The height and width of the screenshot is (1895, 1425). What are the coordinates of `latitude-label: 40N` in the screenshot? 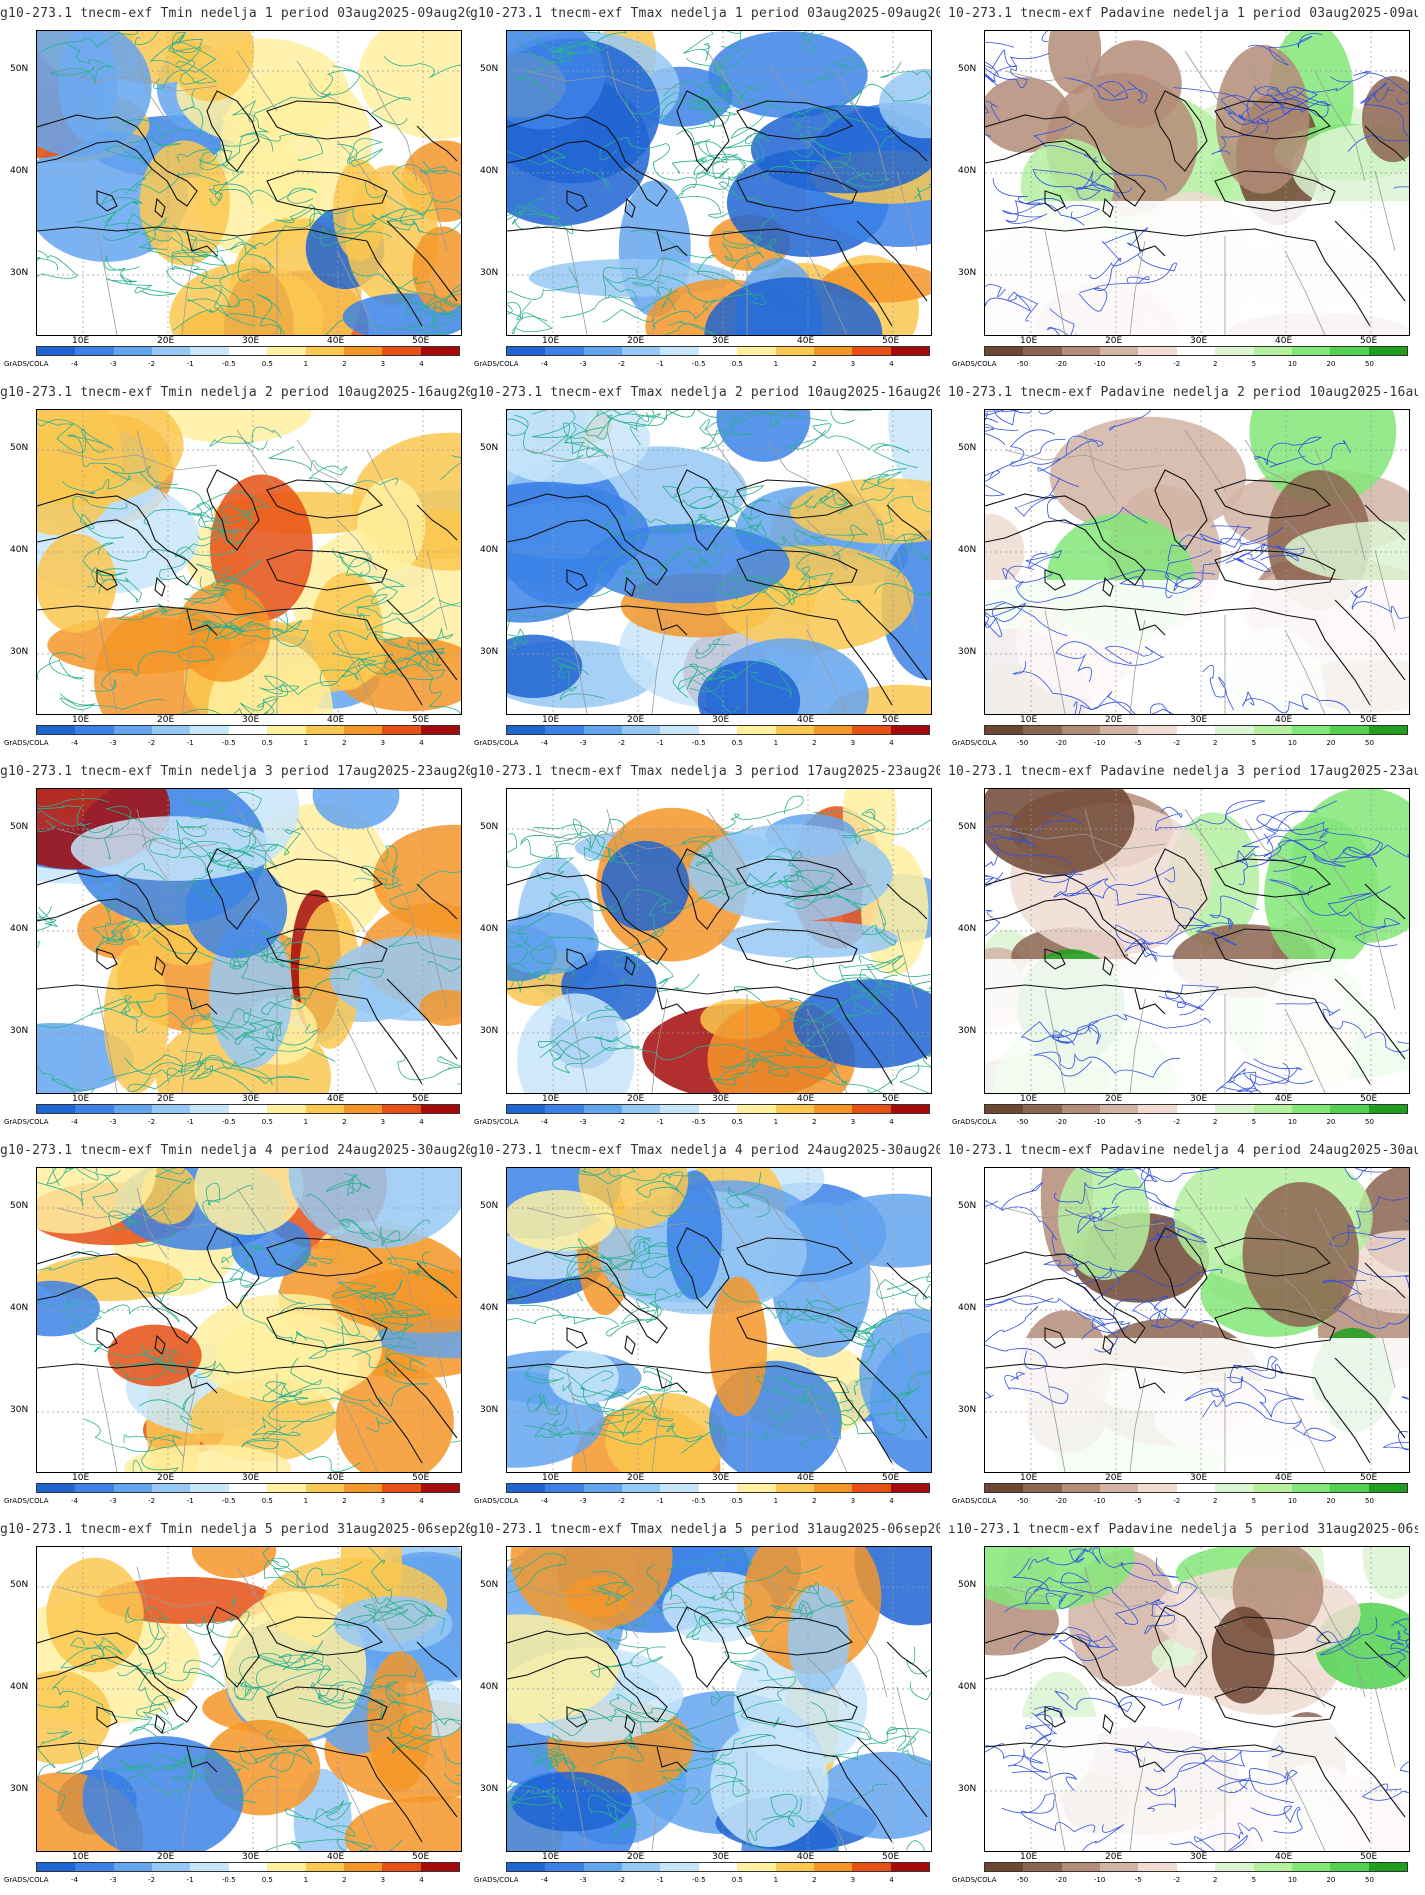 It's located at (489, 929).